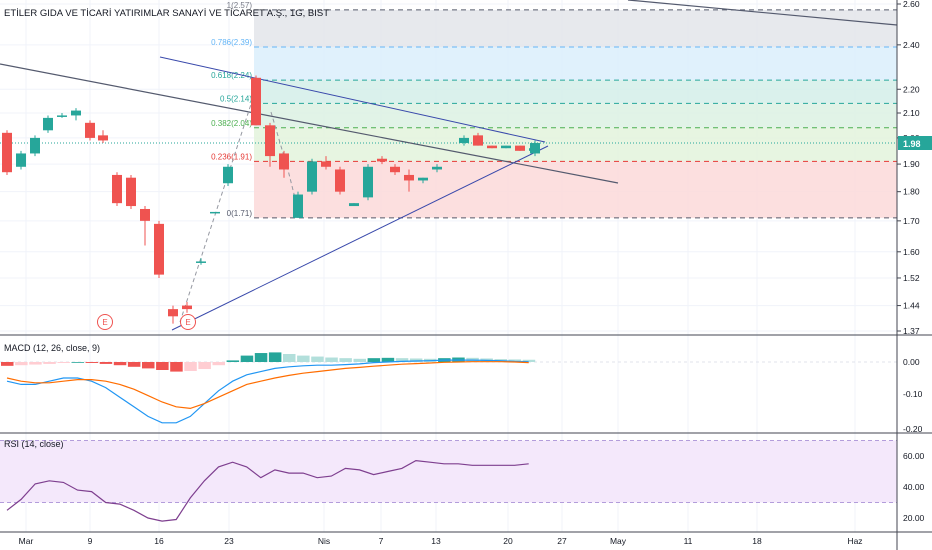  What do you see at coordinates (757, 541) in the screenshot?
I see `x-tick-label: 18` at bounding box center [757, 541].